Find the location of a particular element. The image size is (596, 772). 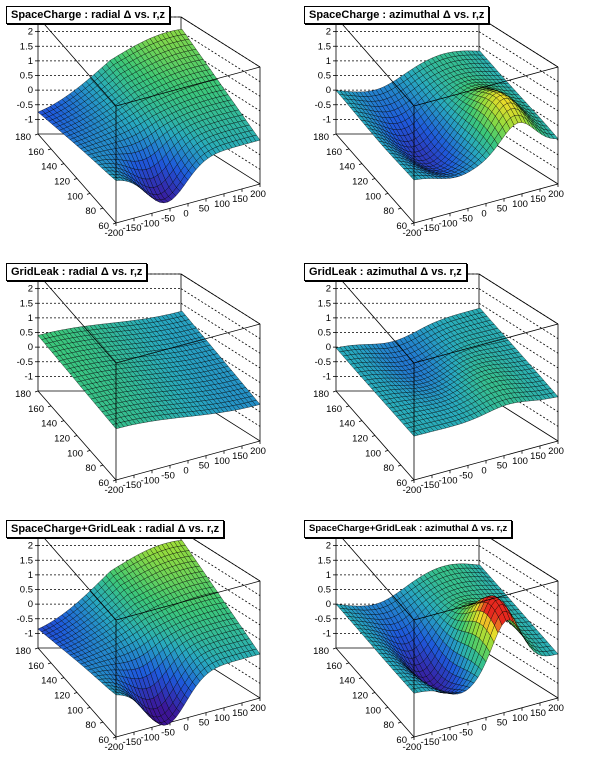

plot-title: SpaceCharge : azimuthal Δ vs. r,z is located at coordinates (397, 15).